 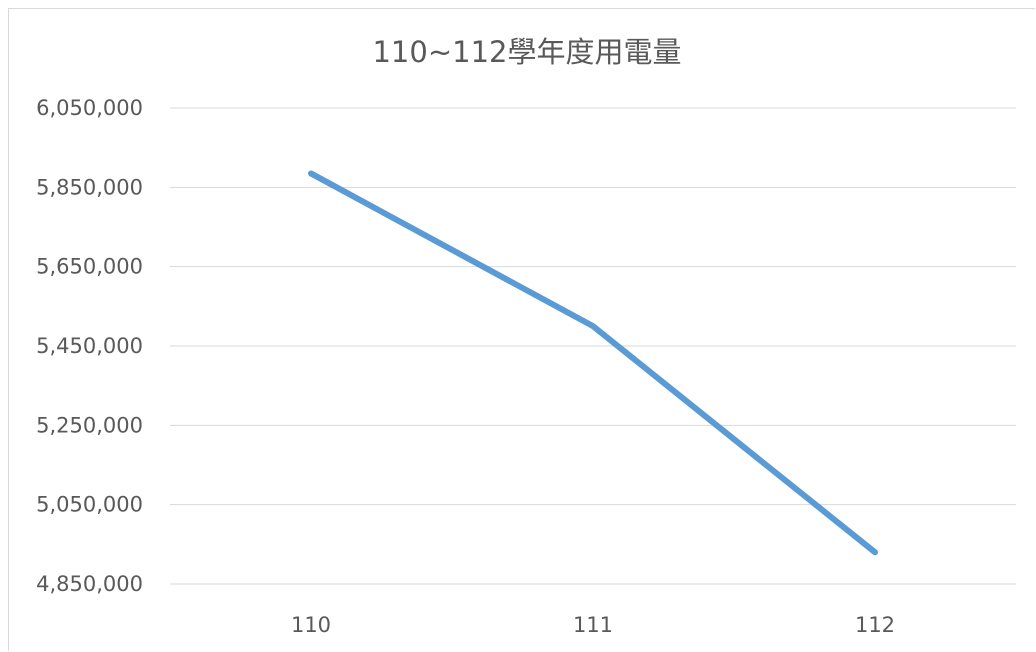 I want to click on x-tick-label: 112, so click(x=875, y=625).